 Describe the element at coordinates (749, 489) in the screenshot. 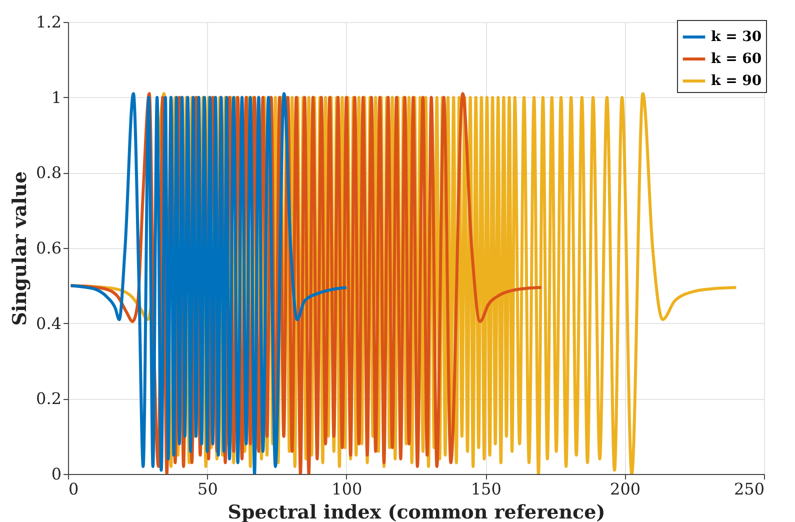

I see `x-tick-label: 250` at that location.